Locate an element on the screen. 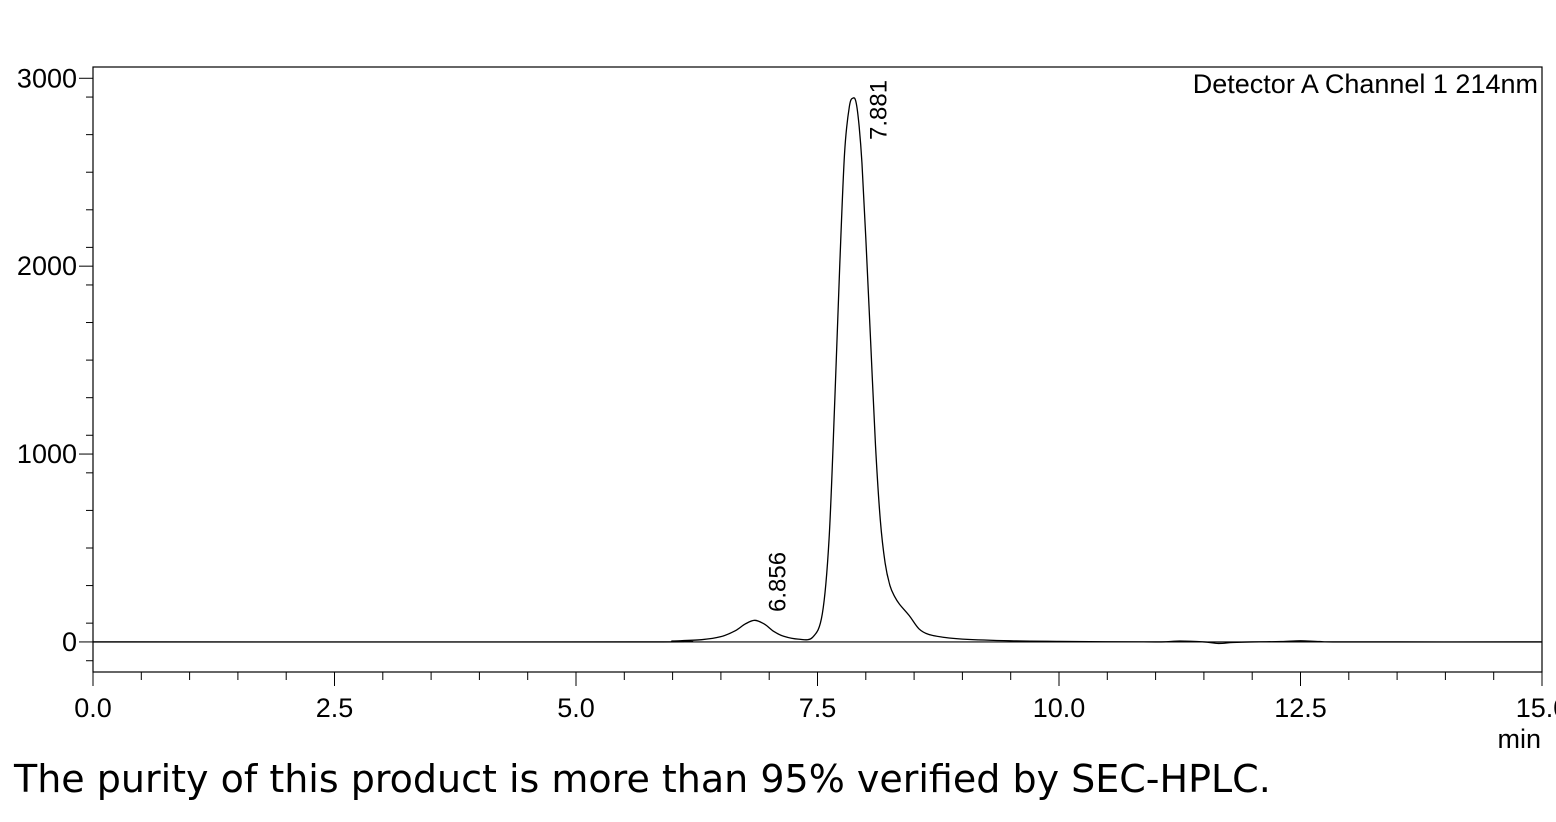 The height and width of the screenshot is (822, 1556). x-tick-label: 7.5 is located at coordinates (818, 708).